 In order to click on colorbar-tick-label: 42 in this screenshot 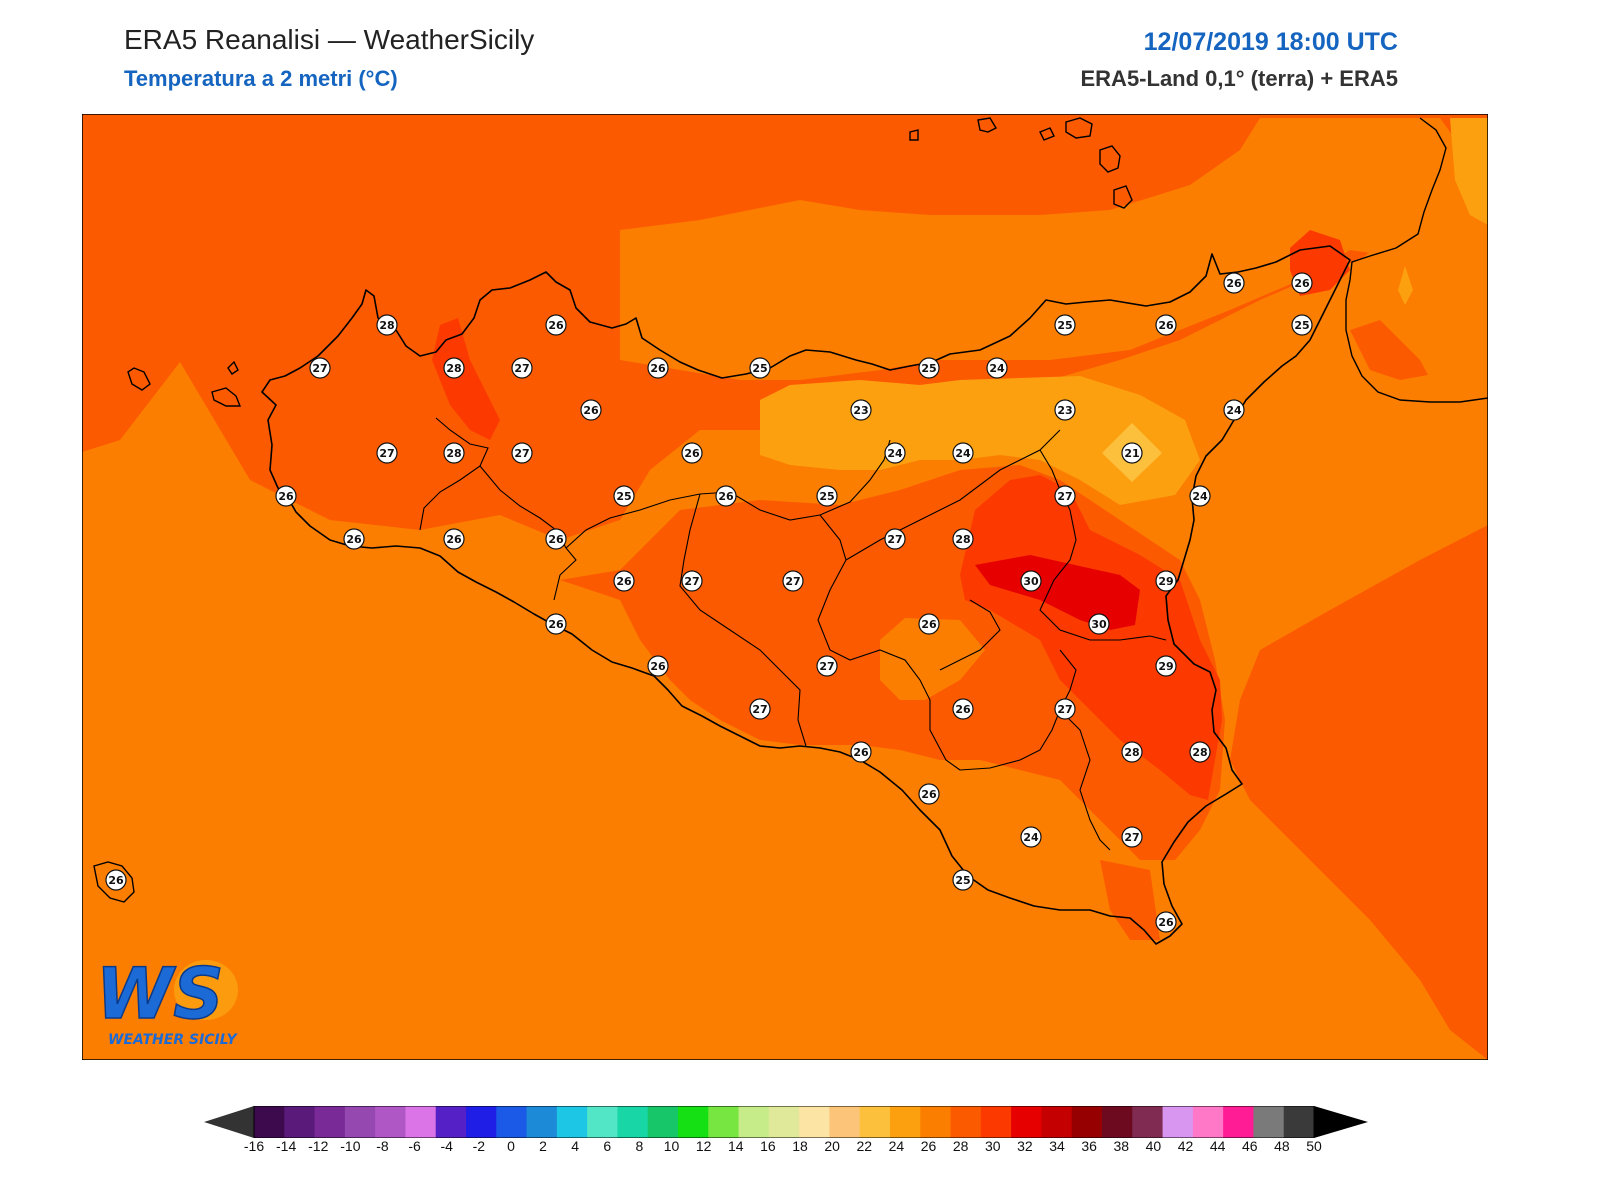, I will do `click(1185, 1146)`.